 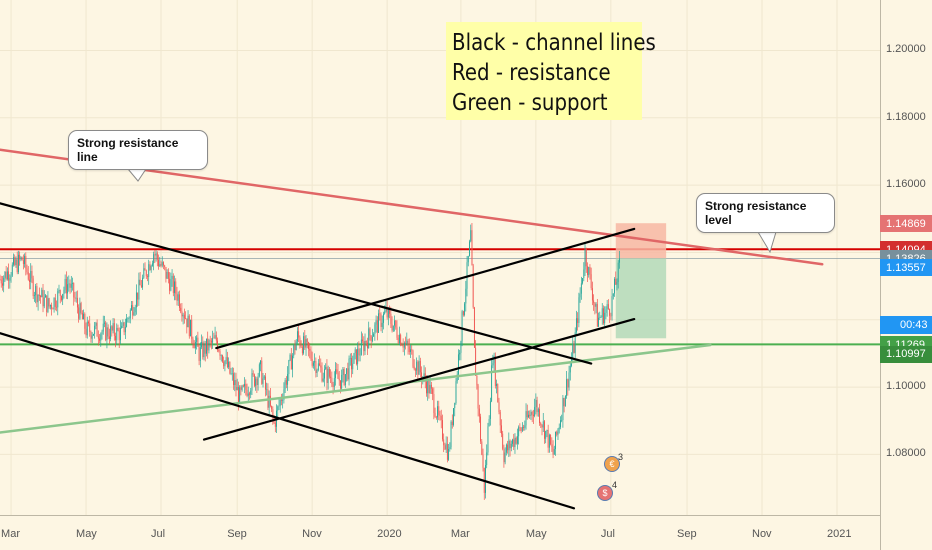 What do you see at coordinates (530, 103) in the screenshot?
I see `legend-line-support: Green - support` at bounding box center [530, 103].